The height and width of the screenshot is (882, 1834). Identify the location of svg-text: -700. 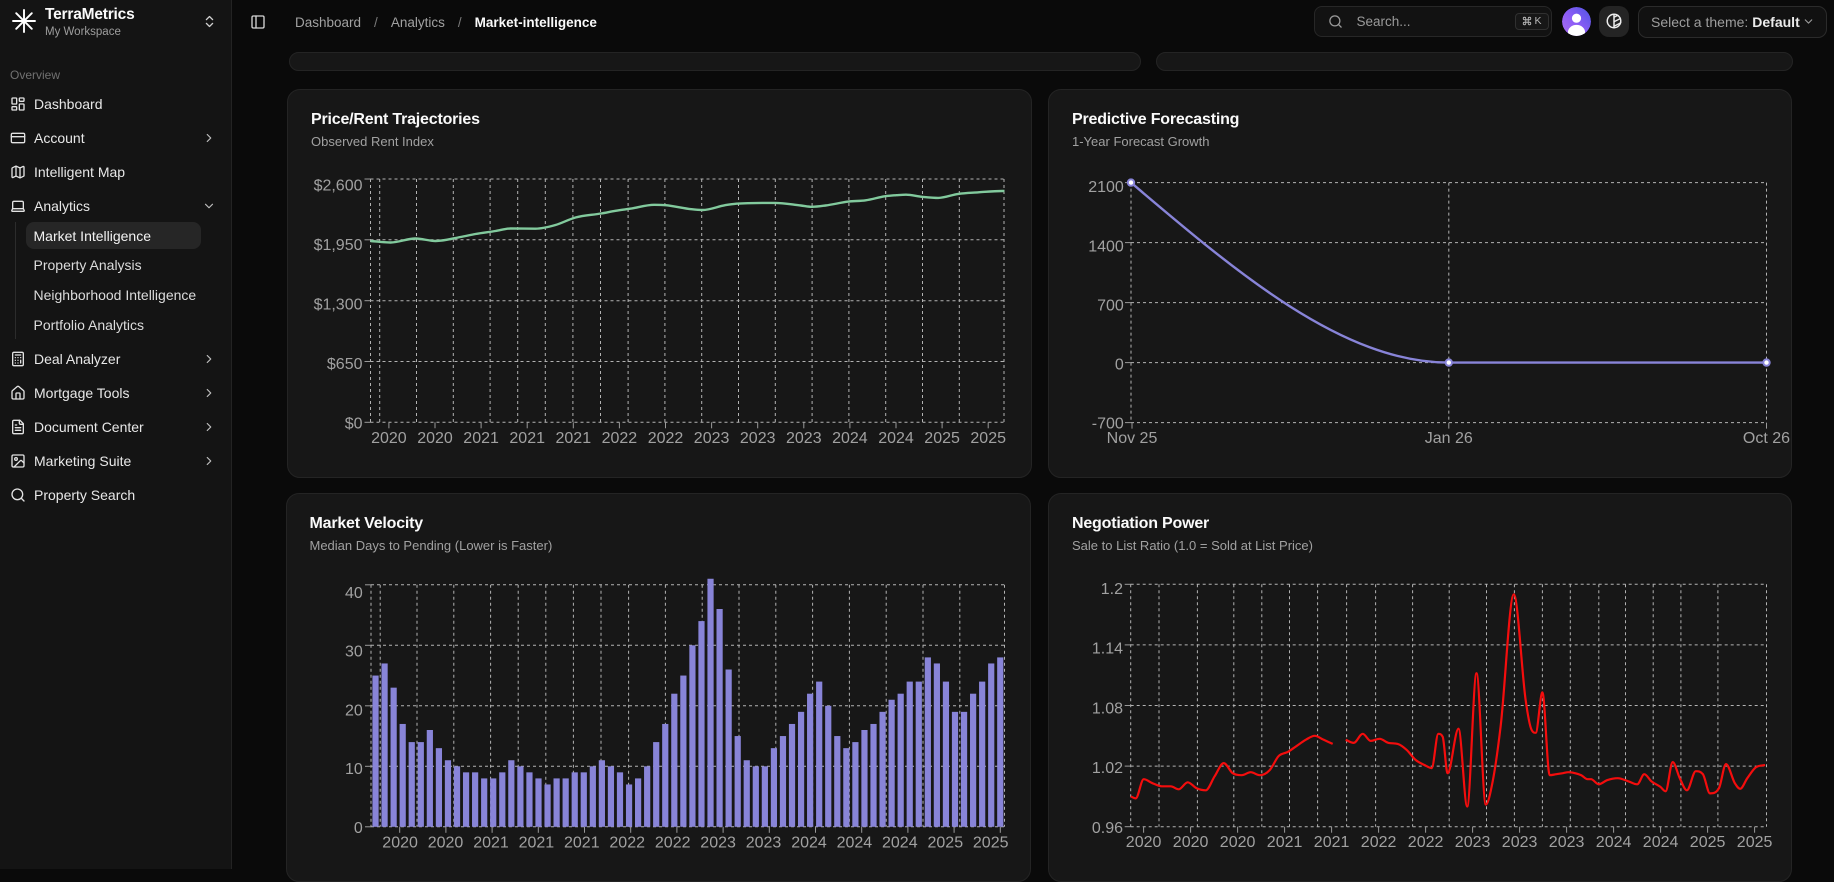
(1108, 424).